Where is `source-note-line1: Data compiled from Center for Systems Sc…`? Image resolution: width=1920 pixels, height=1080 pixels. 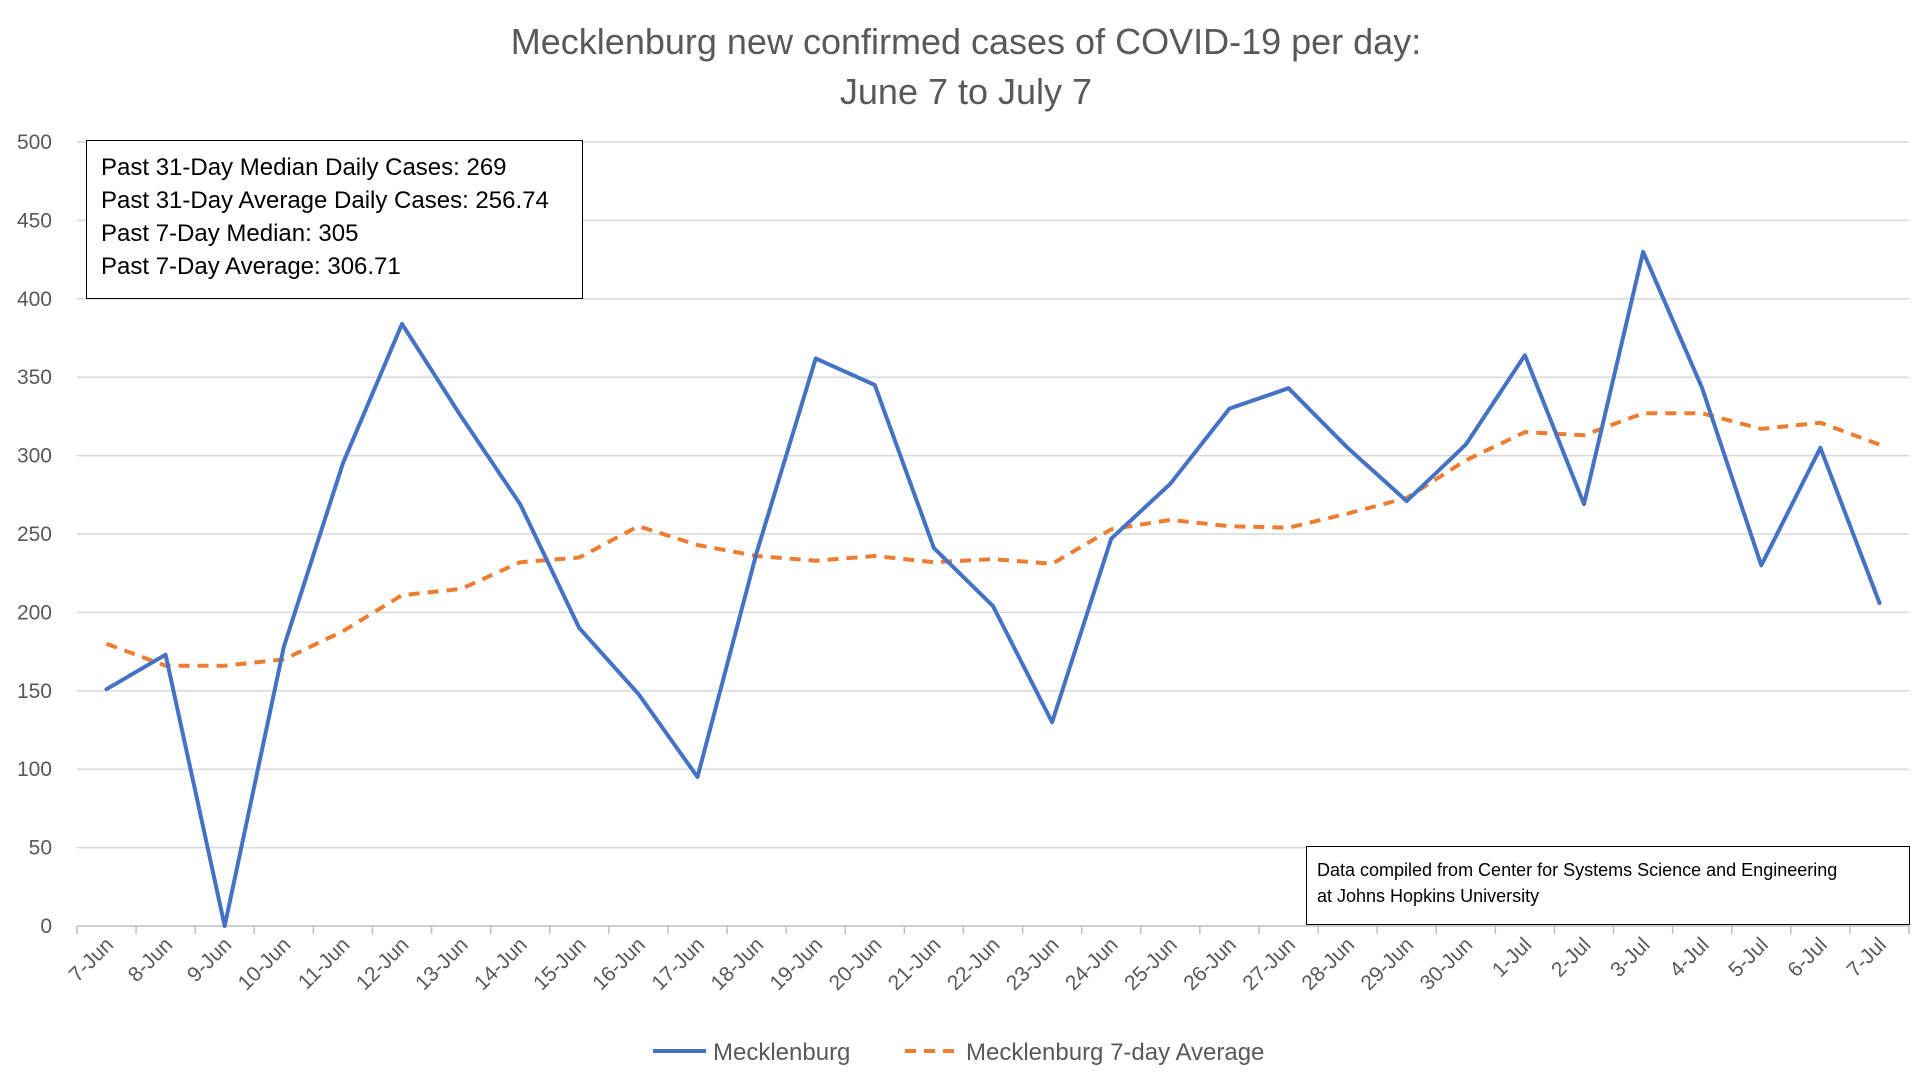 source-note-line1: Data compiled from Center for Systems Sc… is located at coordinates (1577, 870).